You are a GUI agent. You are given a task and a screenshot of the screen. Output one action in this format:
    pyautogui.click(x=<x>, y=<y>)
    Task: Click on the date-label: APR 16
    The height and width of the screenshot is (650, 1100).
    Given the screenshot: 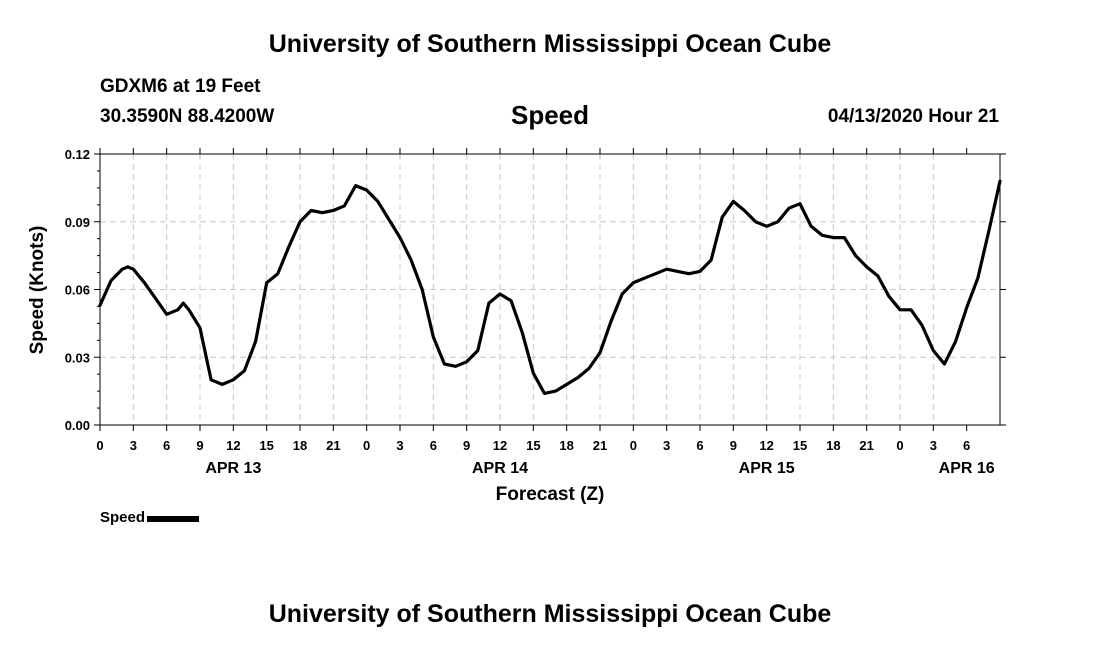 What is the action you would take?
    pyautogui.click(x=967, y=468)
    